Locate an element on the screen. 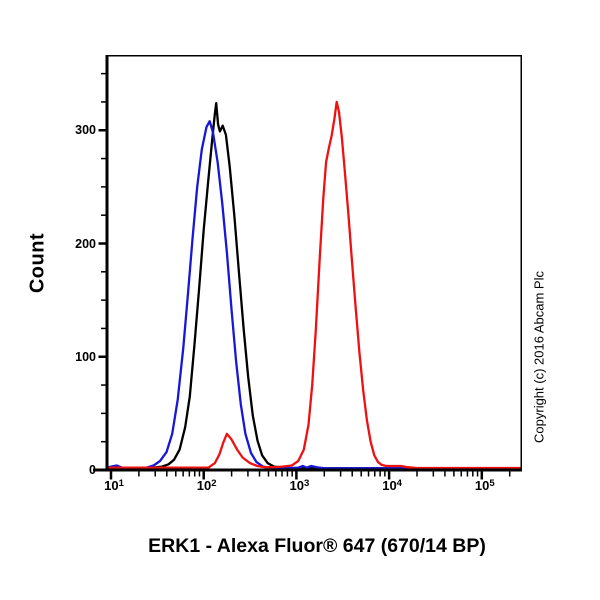  y-axis-title: Count is located at coordinates (37, 263).